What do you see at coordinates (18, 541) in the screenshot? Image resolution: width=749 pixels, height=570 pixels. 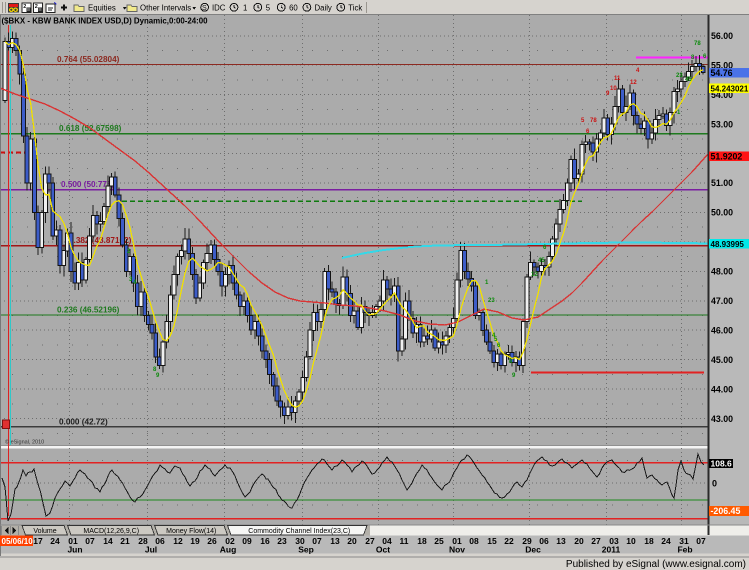 I see `svg-text: 05/06/10` at bounding box center [18, 541].